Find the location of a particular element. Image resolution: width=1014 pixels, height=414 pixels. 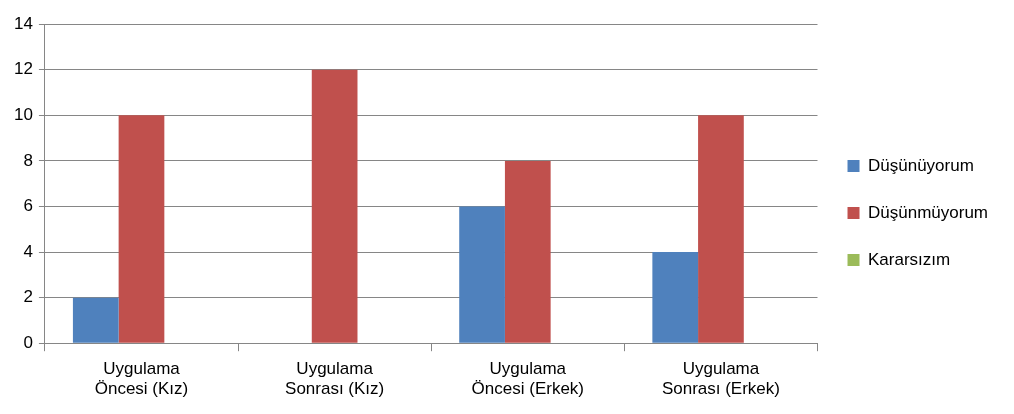

y-tick-label: 4 is located at coordinates (28, 251).